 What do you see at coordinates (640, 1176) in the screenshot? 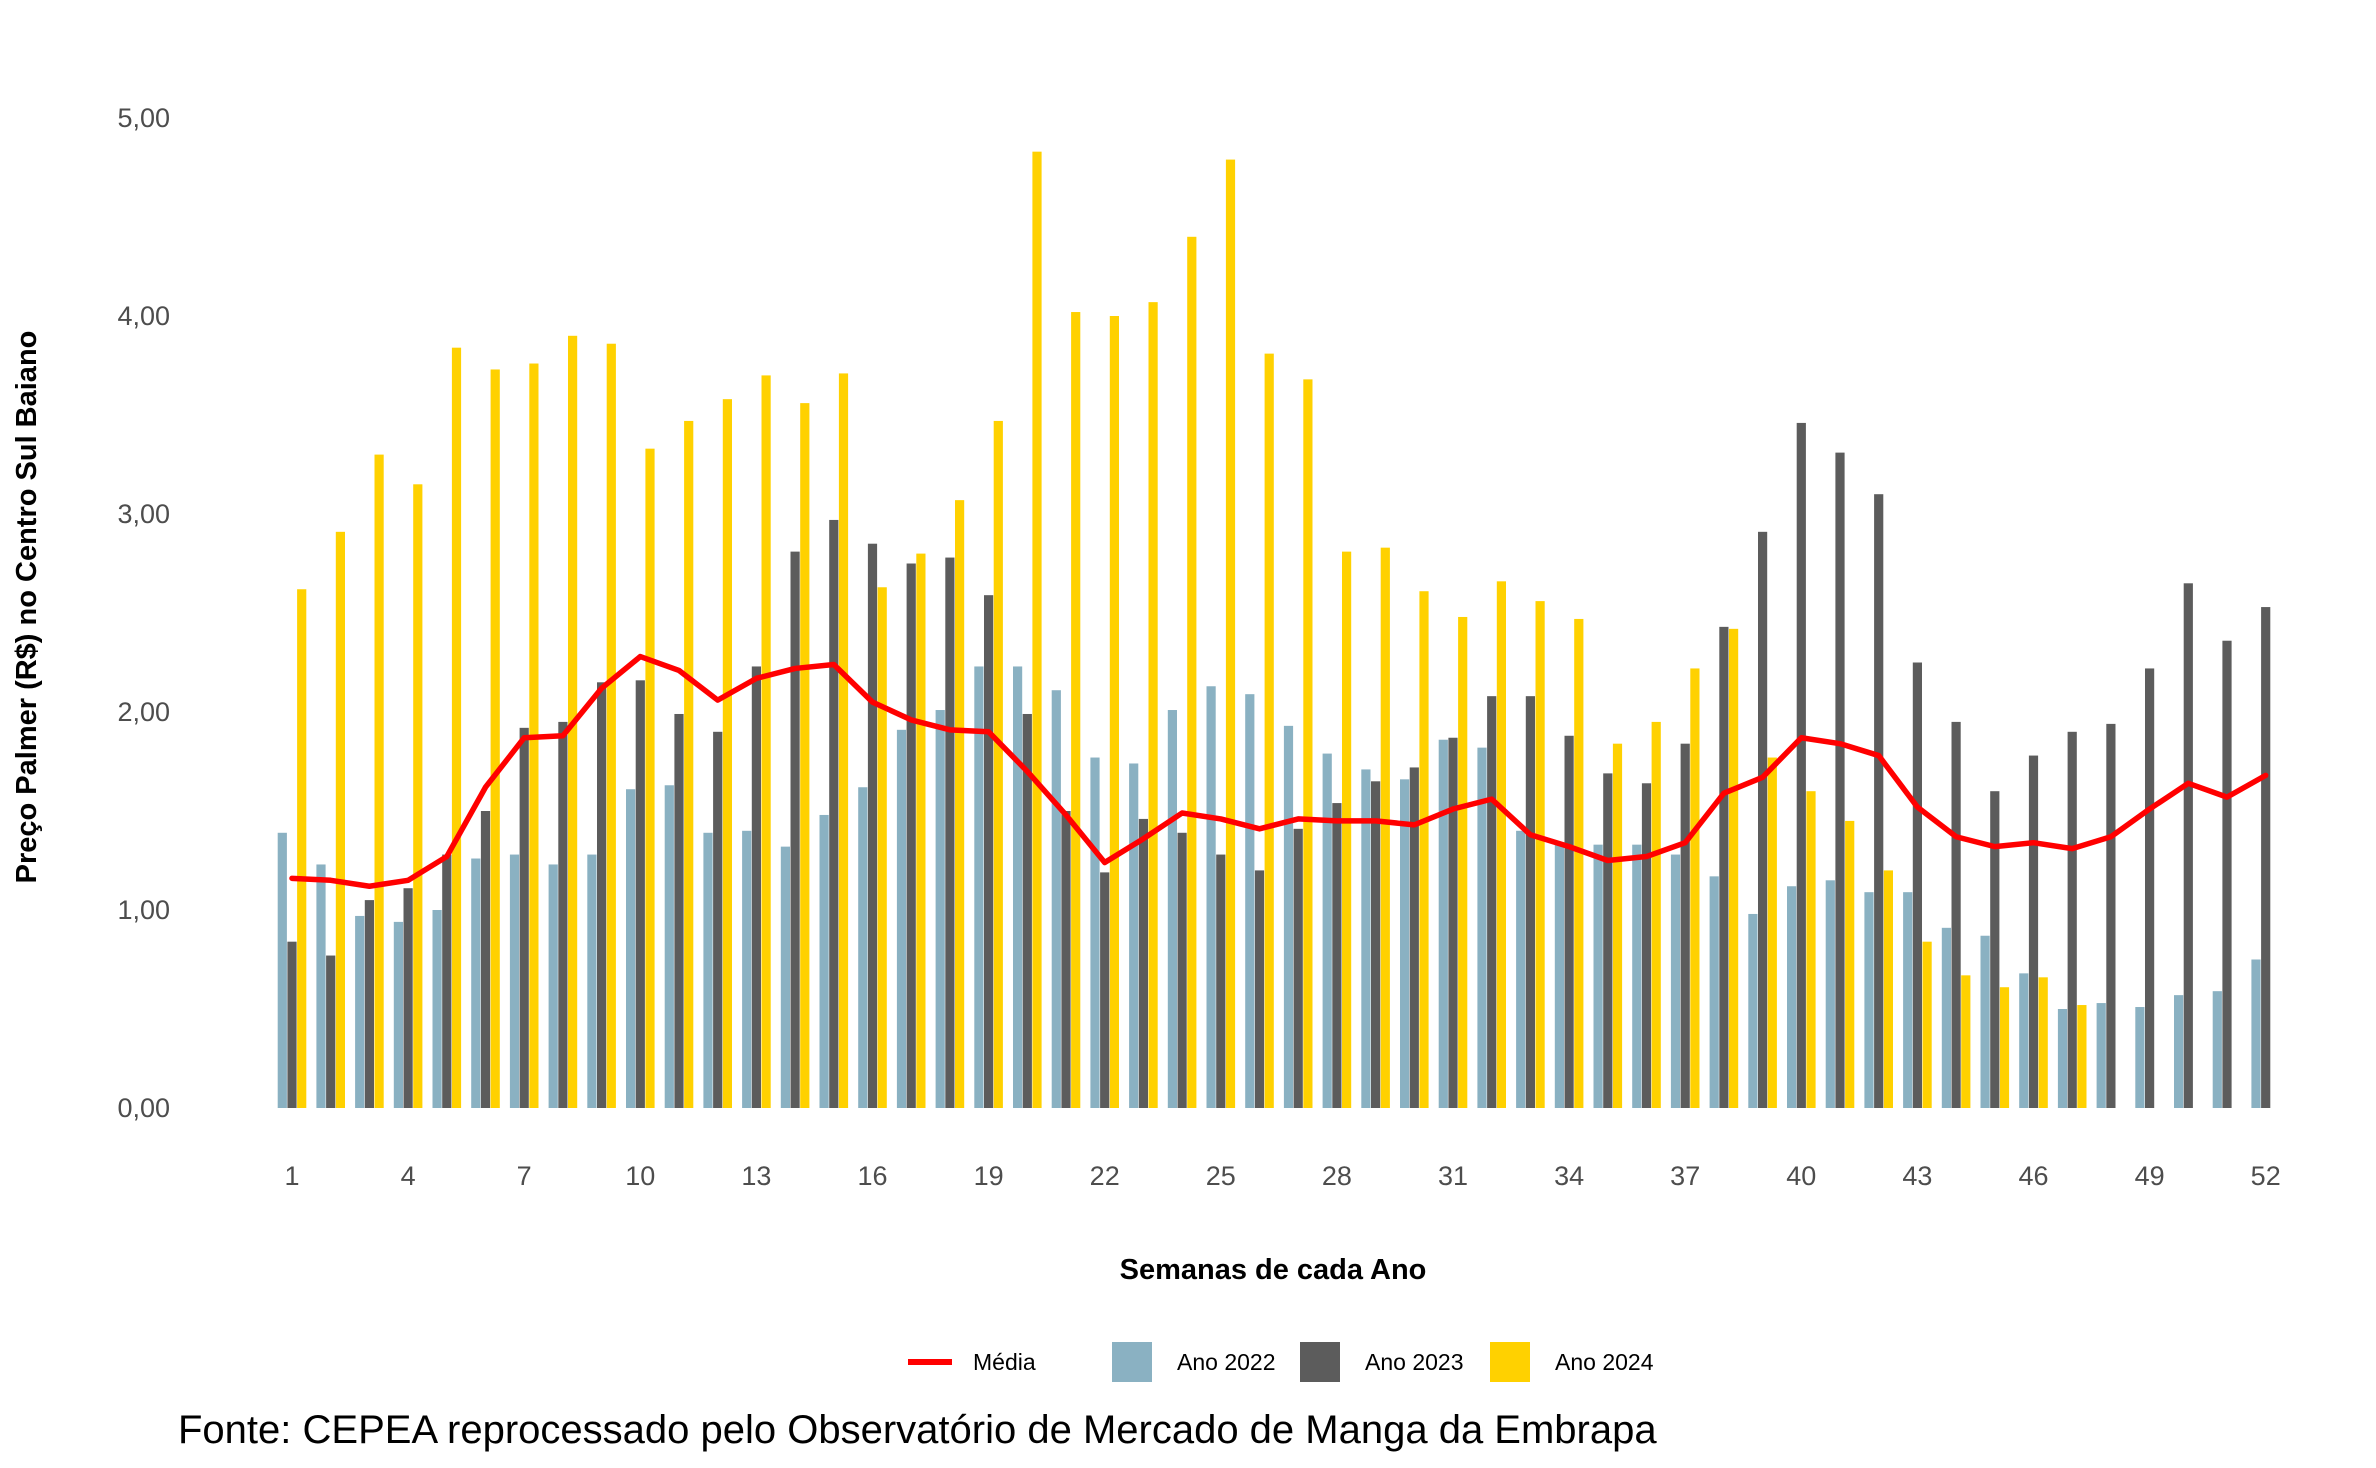
I see `x-tick-label: 10` at bounding box center [640, 1176].